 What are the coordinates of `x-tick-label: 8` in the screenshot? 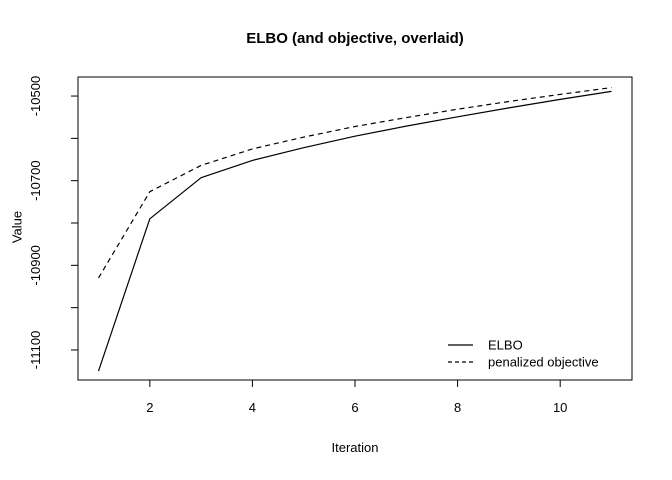 It's located at (457, 407).